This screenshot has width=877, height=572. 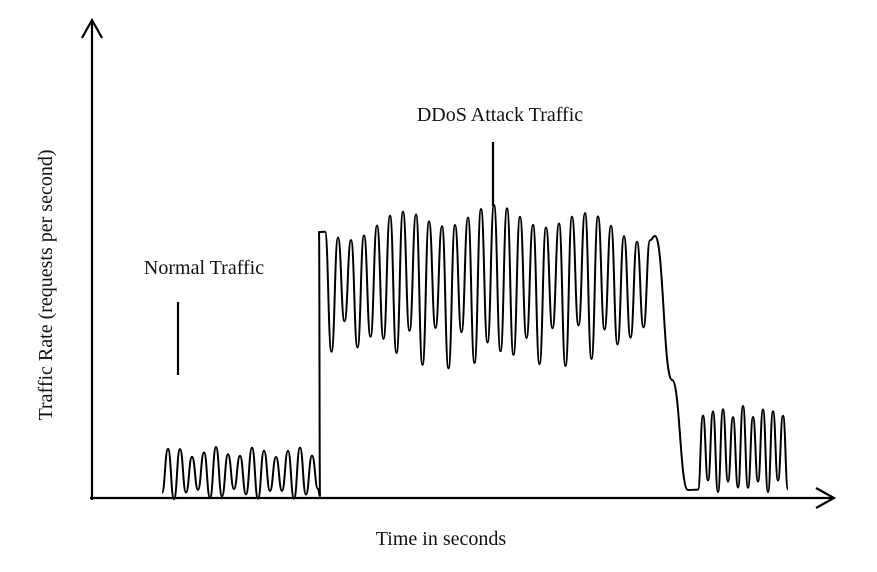 I want to click on x-axis-label: Time in seconds, so click(x=441, y=539).